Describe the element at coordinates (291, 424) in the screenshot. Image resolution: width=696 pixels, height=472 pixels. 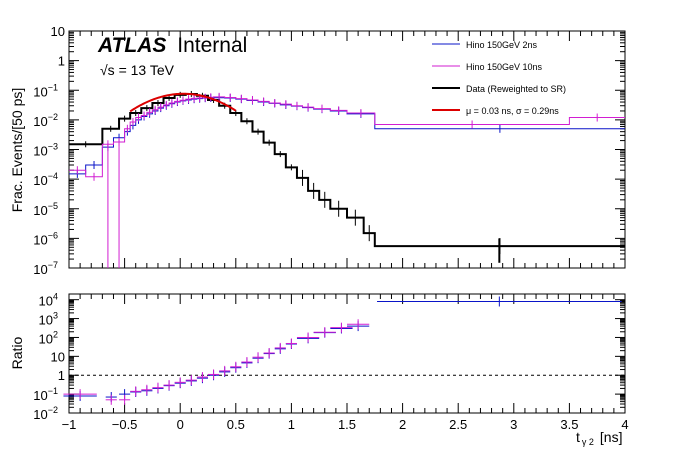
I see `x-tick-label: 1` at that location.